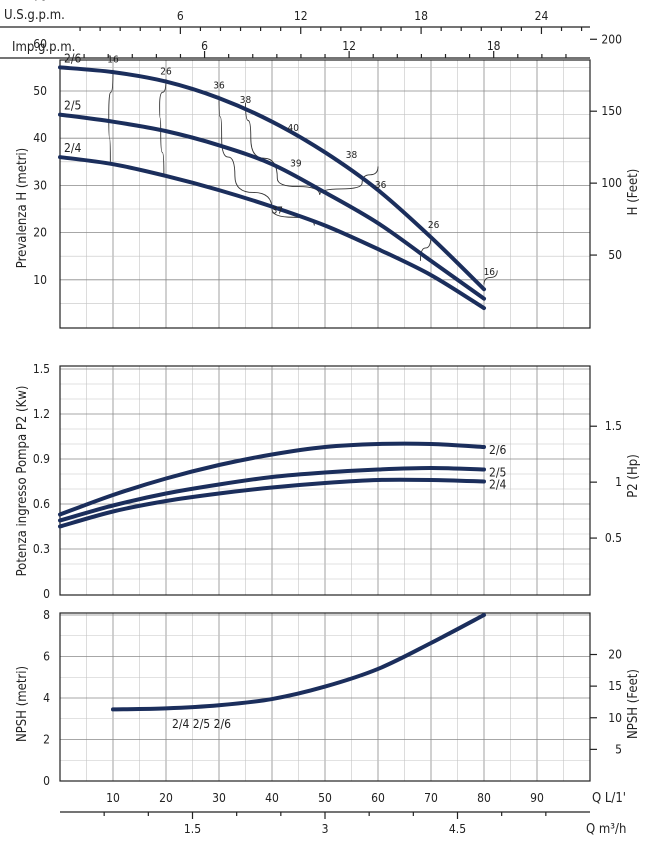 The height and width of the screenshot is (843, 650). What do you see at coordinates (421, 16) in the screenshot?
I see `top-axis-1-ticklabel: 18` at bounding box center [421, 16].